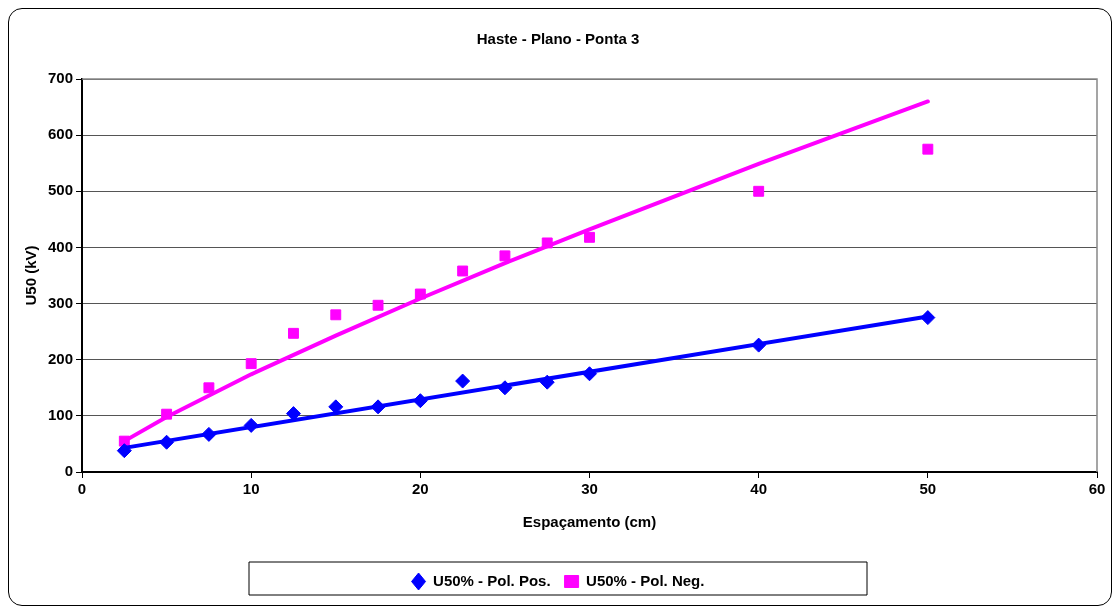  Describe the element at coordinates (61, 246) in the screenshot. I see `y-tick-label: 400` at that location.